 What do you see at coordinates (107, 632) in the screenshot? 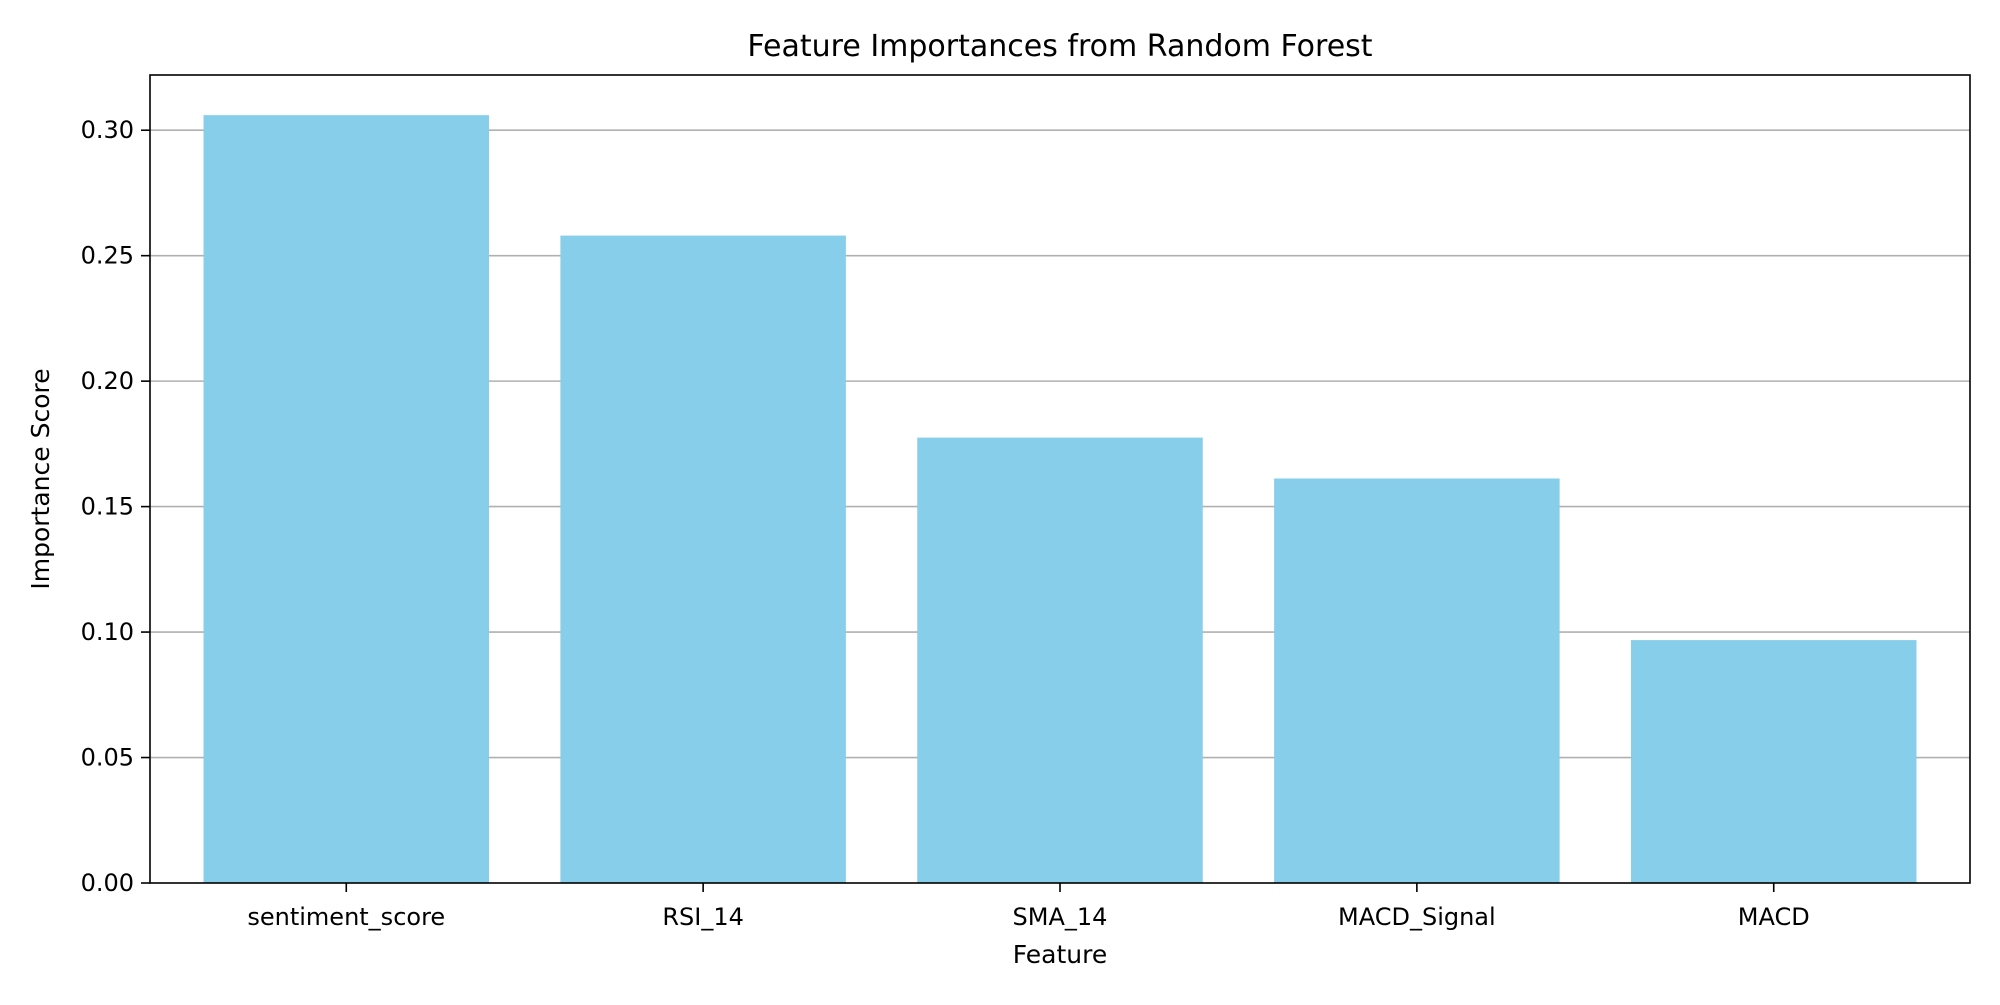
I see `y-tick-label: 0.10` at bounding box center [107, 632].